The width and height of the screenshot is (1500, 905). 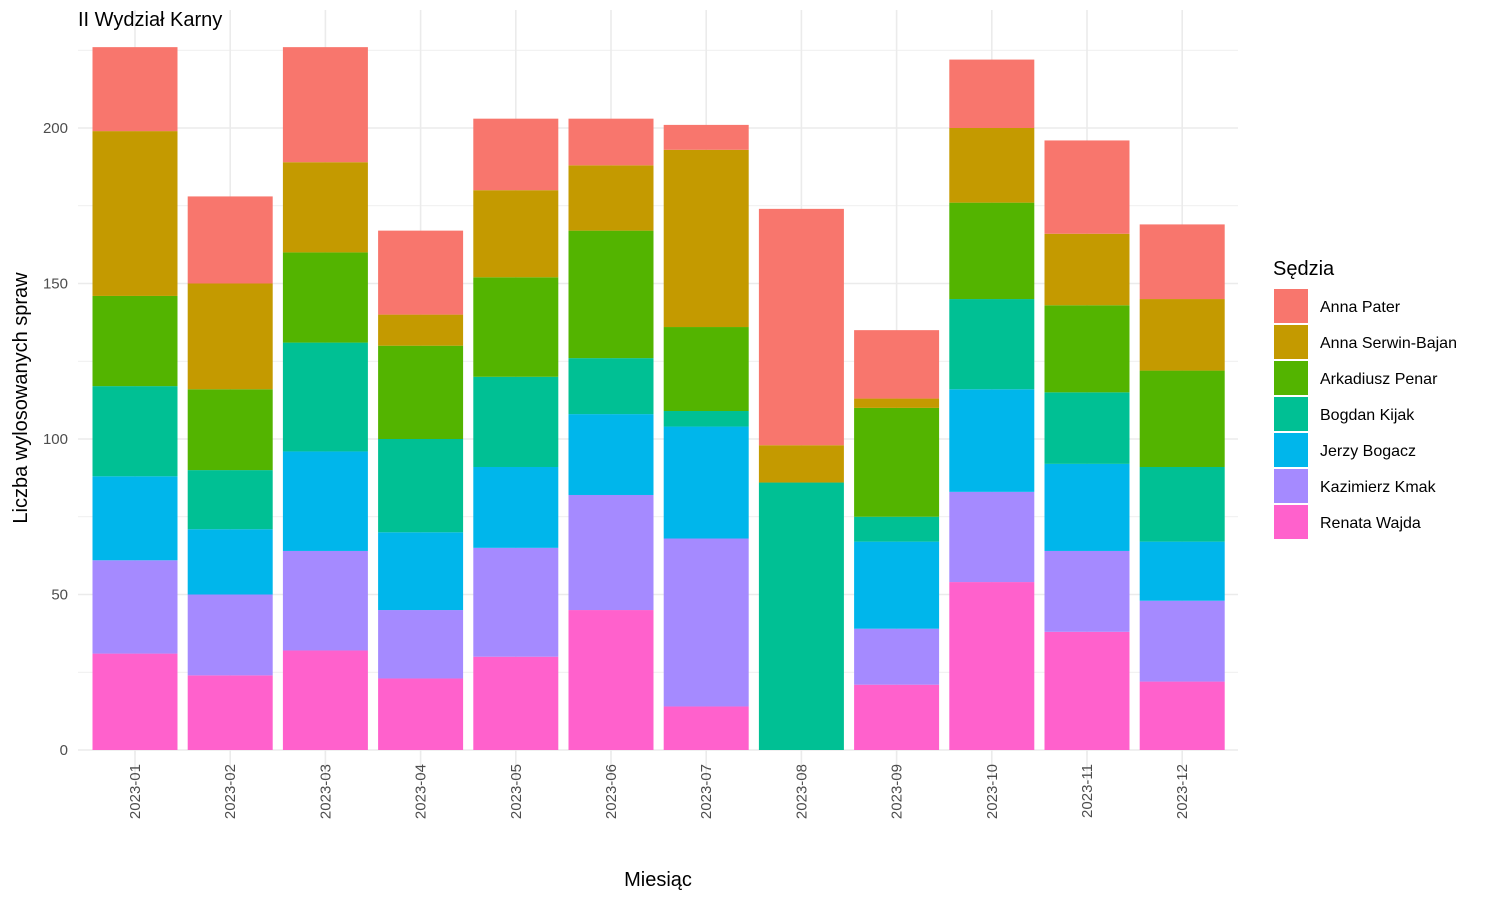 I want to click on x-tick-label: 2023-08, so click(x=801, y=791).